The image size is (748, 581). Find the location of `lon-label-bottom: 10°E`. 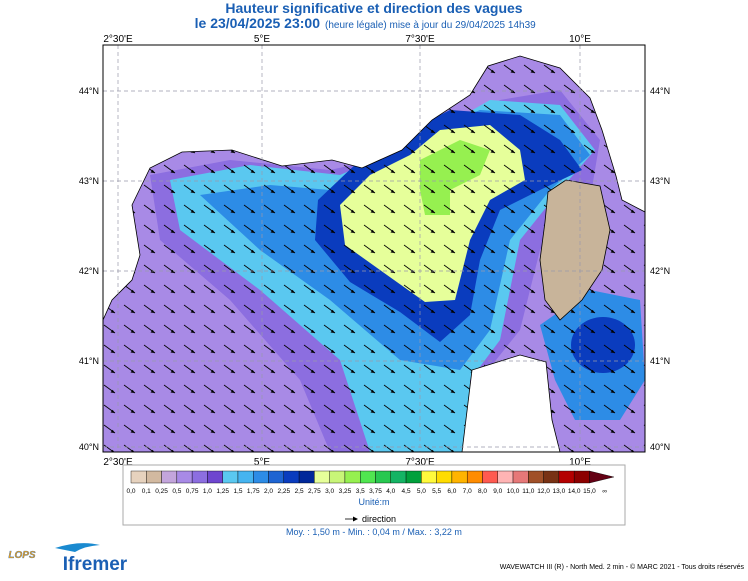

lon-label-bottom: 10°E is located at coordinates (580, 462).